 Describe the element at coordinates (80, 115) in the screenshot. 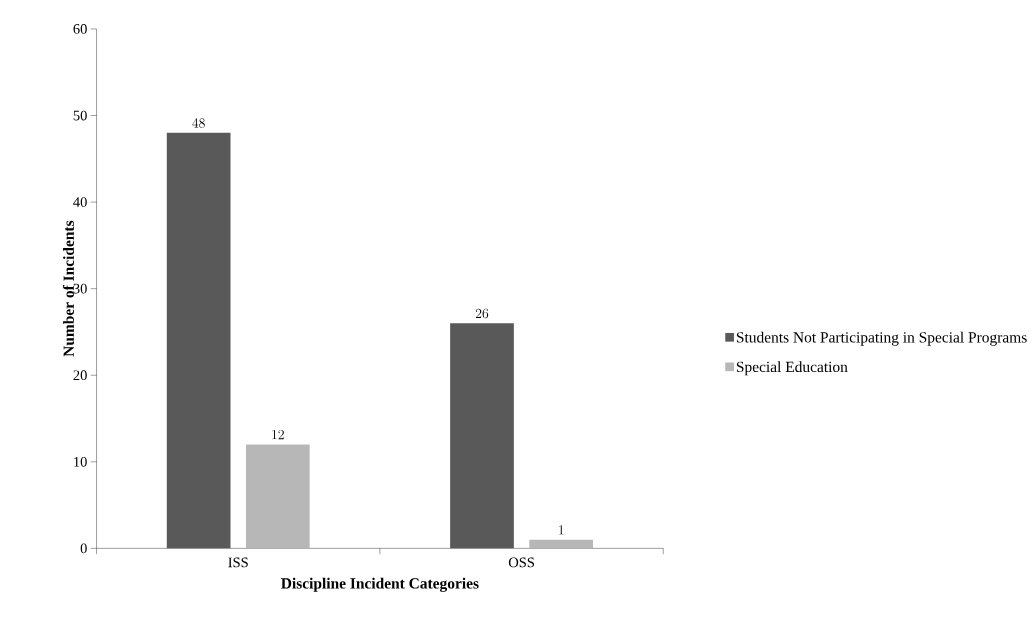

I see `y-tick-label: 50` at that location.